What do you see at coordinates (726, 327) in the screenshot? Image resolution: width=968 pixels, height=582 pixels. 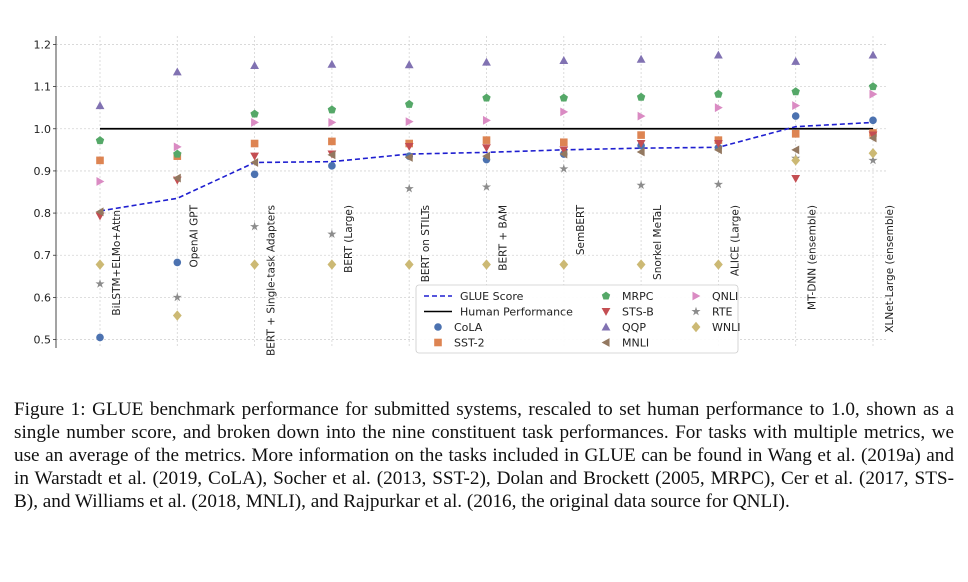 I see `legend-label: WNLI` at bounding box center [726, 327].